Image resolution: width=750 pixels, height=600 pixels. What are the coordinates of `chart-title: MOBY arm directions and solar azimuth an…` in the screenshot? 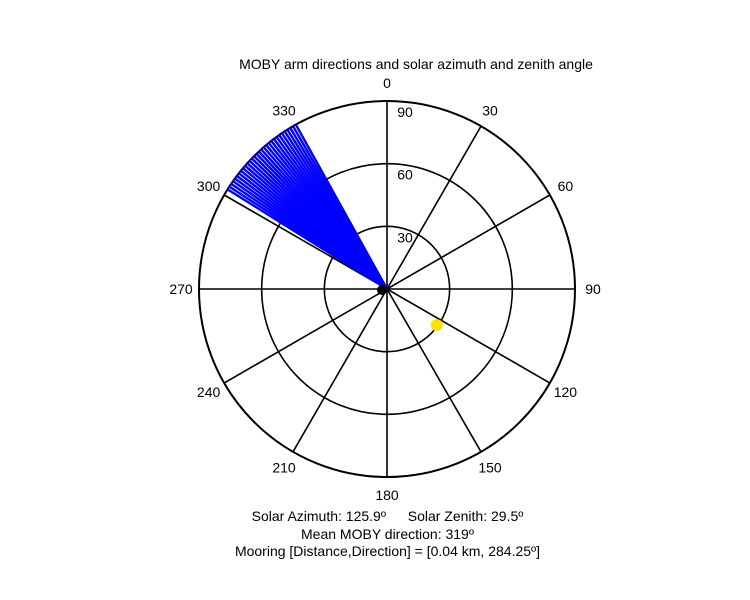 It's located at (416, 64).